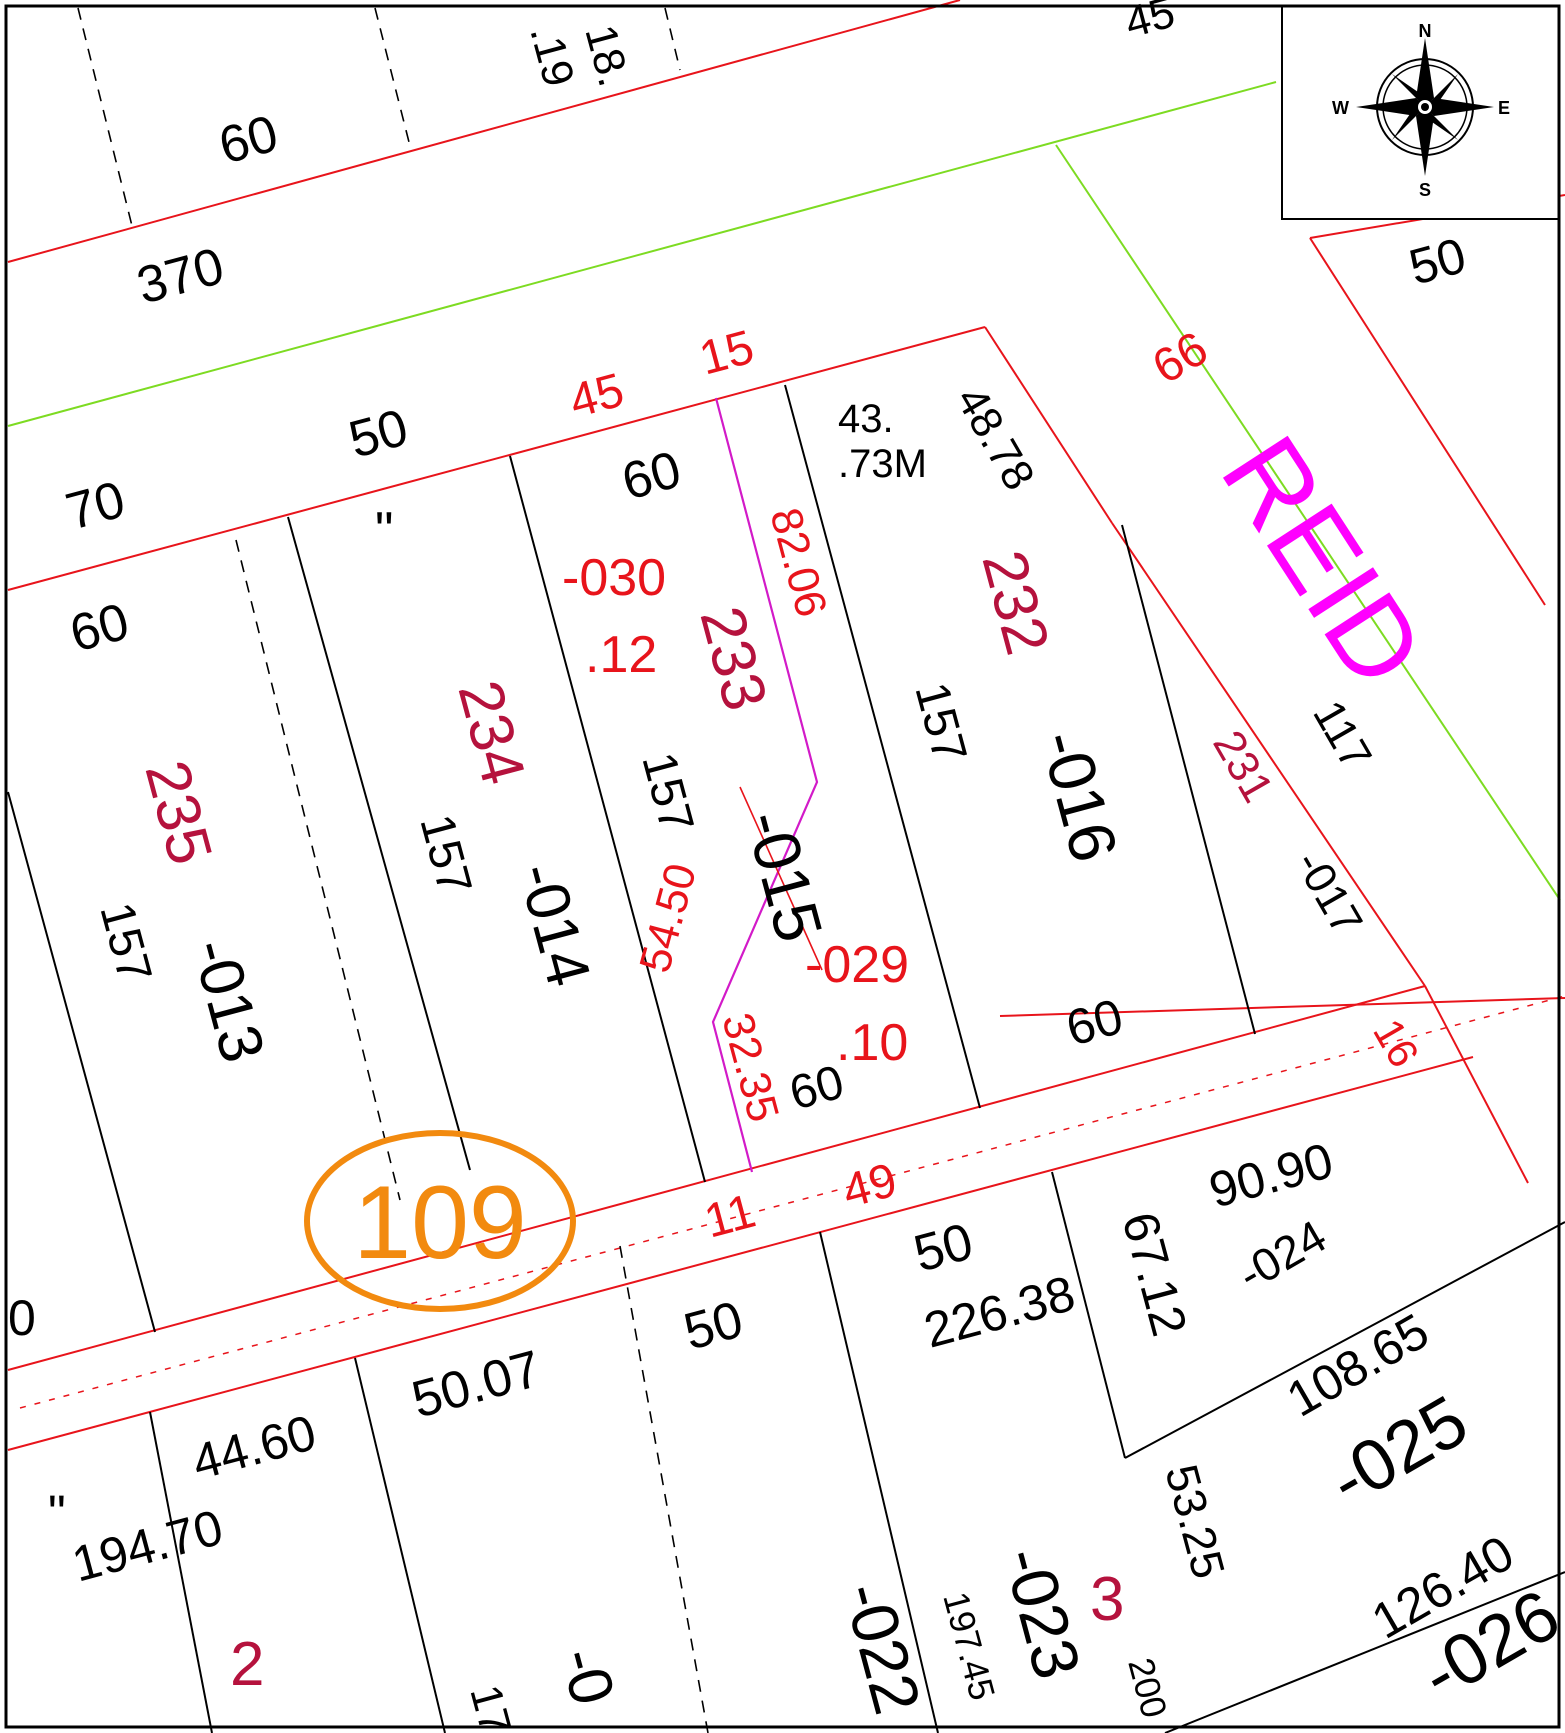  What do you see at coordinates (1427, 421) in the screenshot?
I see `east-block-side` at bounding box center [1427, 421].